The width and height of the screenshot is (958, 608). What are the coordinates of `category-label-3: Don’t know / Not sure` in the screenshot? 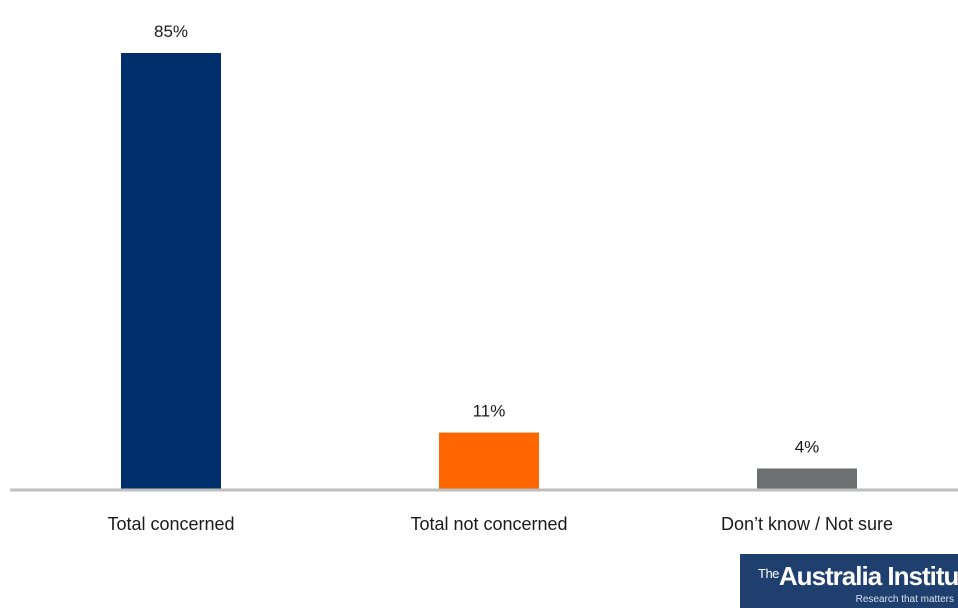 It's located at (807, 524).